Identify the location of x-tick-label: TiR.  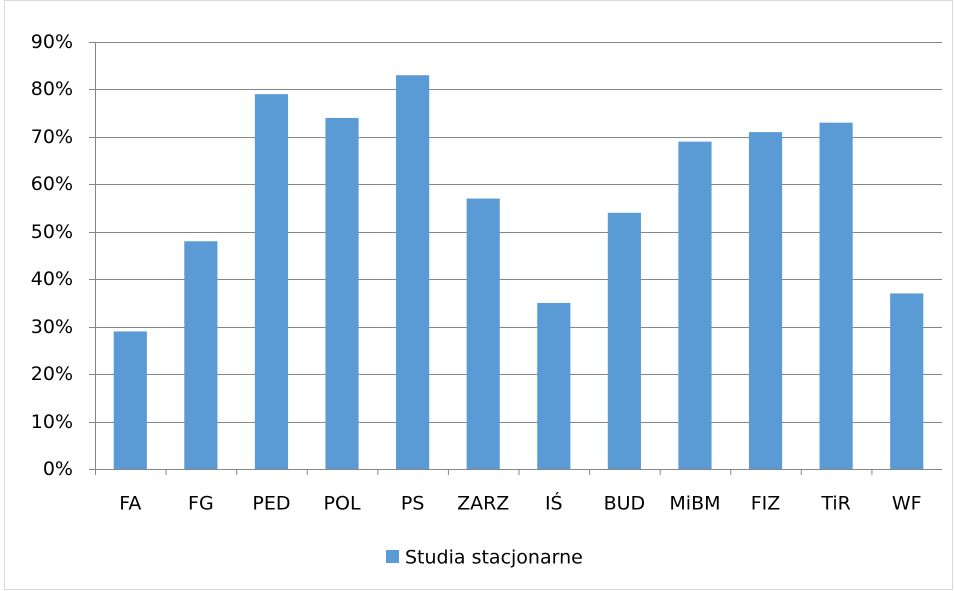
(835, 504).